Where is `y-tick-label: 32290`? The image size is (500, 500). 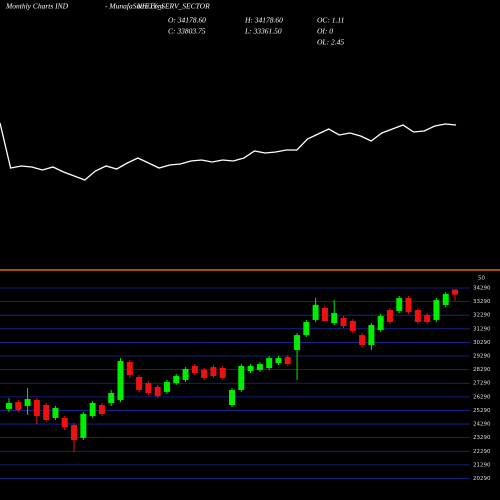 y-tick-label: 32290 is located at coordinates (482, 316).